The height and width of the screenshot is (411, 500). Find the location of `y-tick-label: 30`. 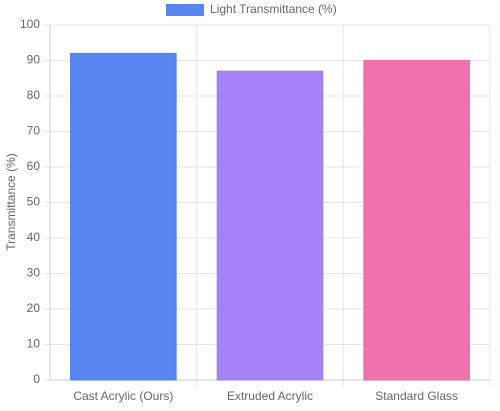

y-tick-label: 30 is located at coordinates (34, 273).